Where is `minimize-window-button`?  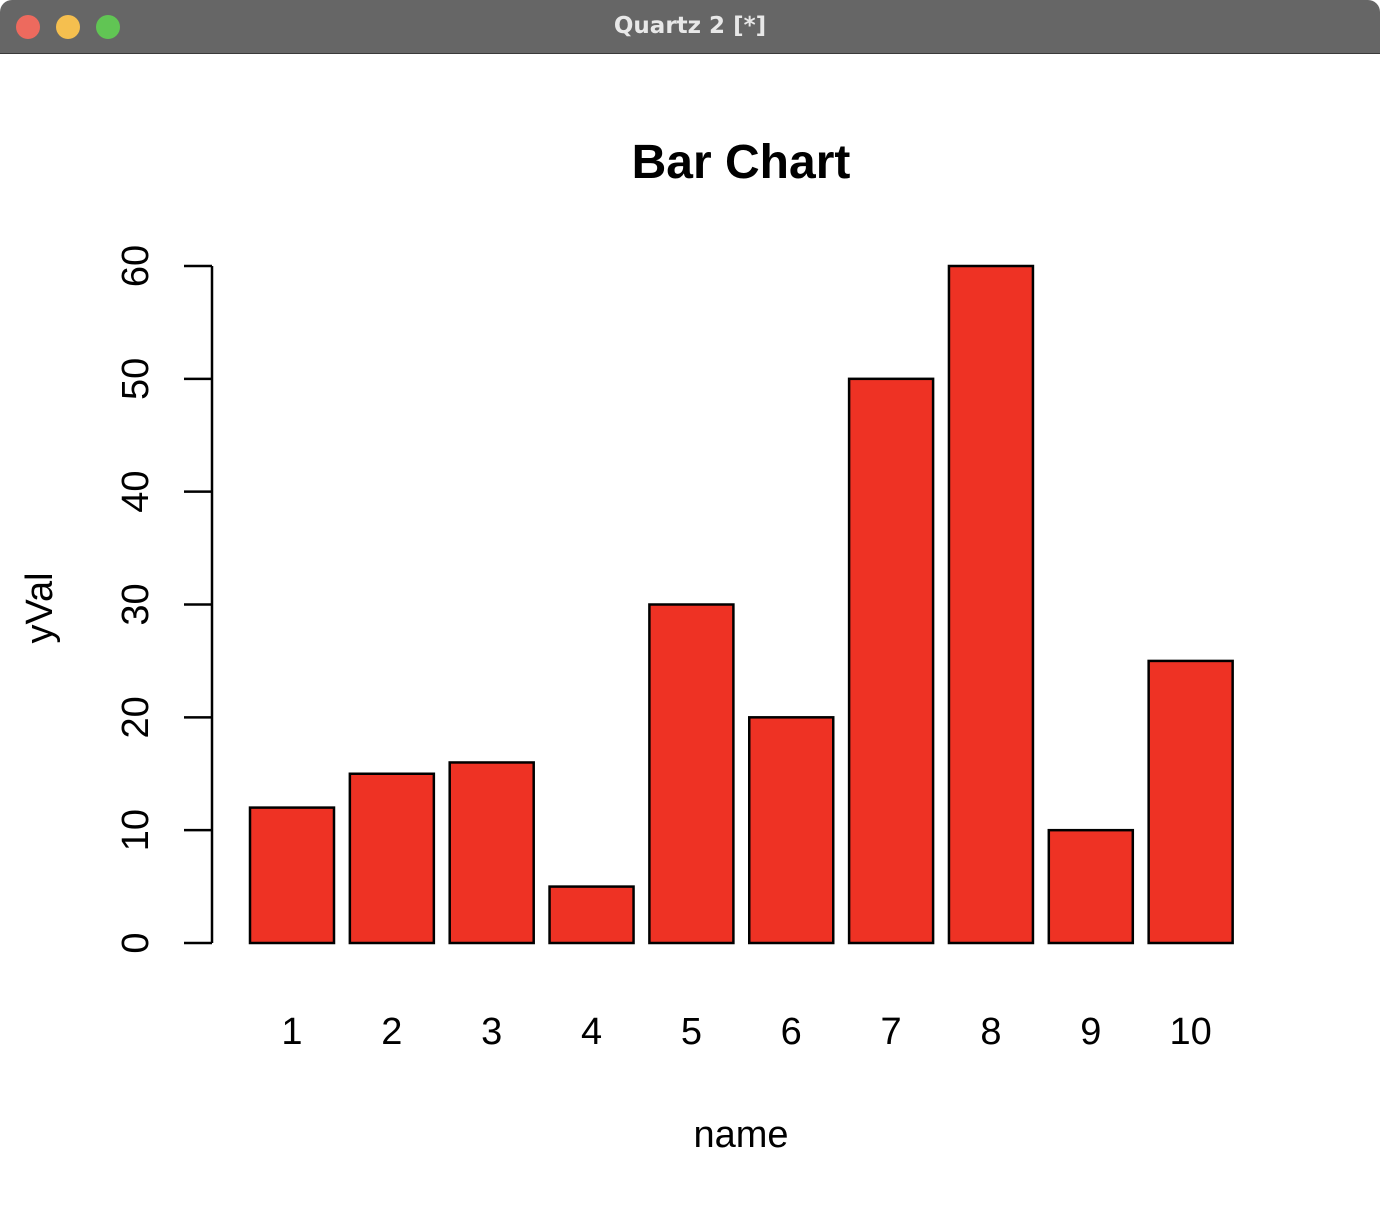 minimize-window-button is located at coordinates (68, 27).